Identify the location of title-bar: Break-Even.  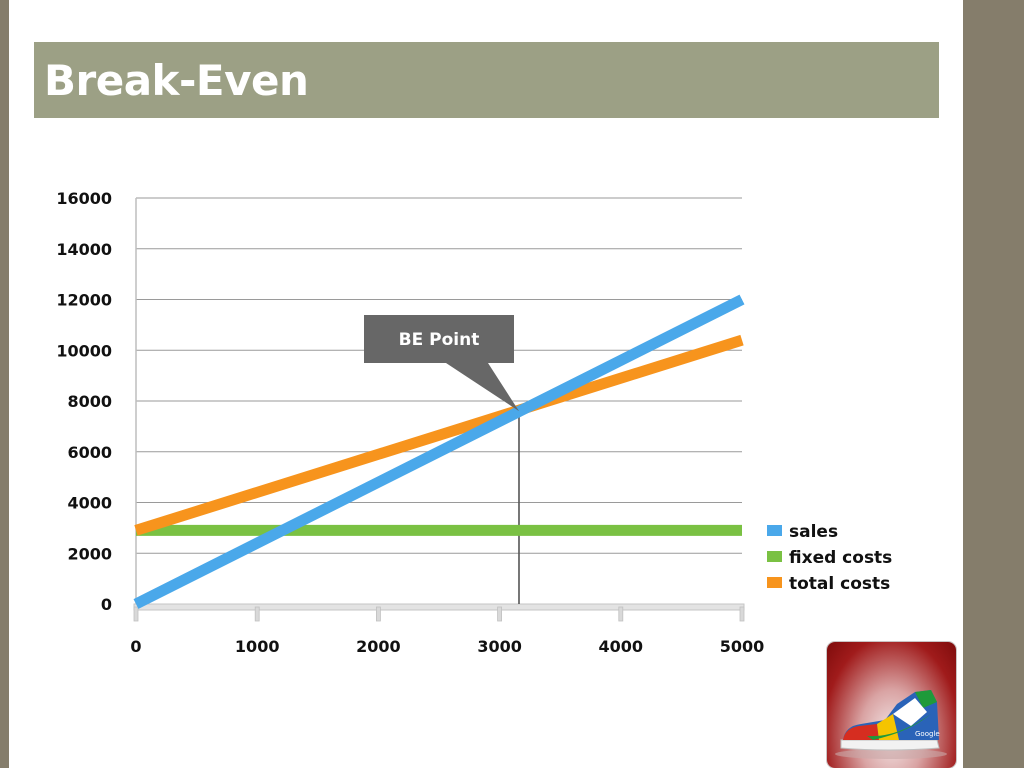
(486, 80).